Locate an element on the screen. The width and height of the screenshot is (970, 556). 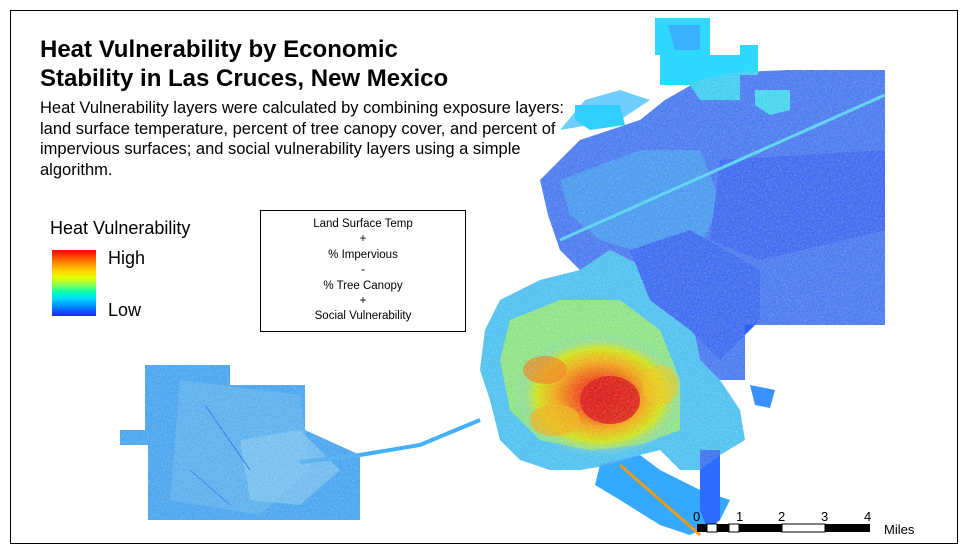
scale-tick-1: 1 is located at coordinates (740, 516).